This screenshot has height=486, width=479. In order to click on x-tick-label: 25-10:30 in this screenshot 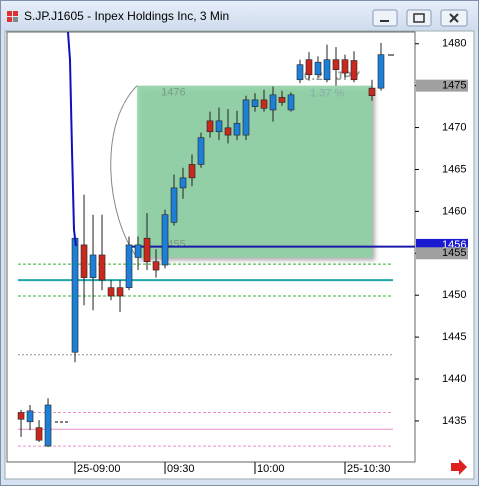, I will do `click(368, 469)`.